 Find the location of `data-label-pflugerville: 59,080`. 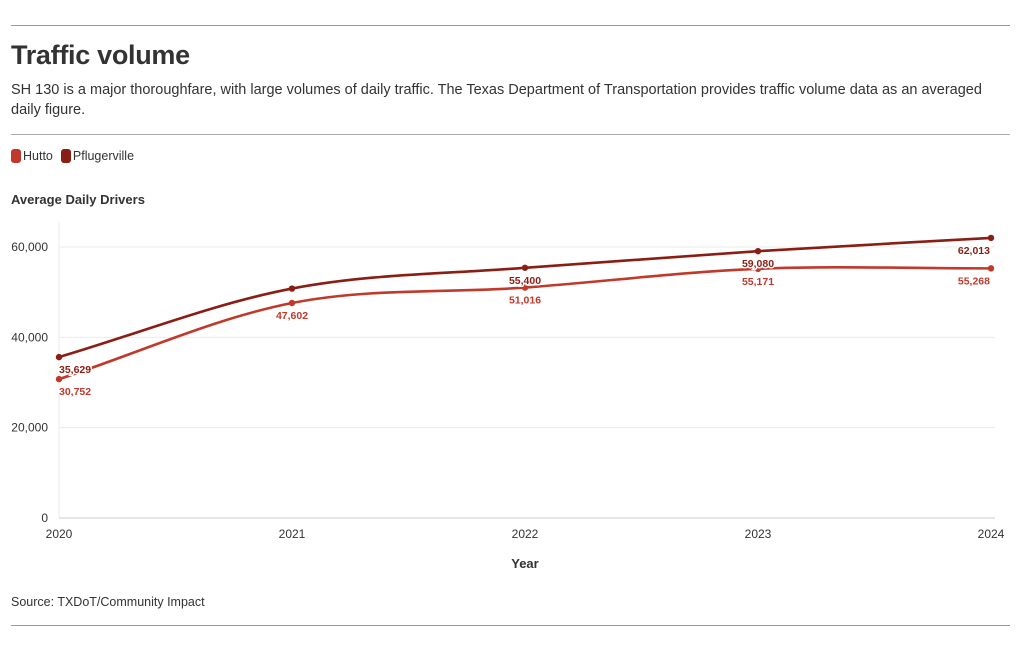

data-label-pflugerville: 59,080 is located at coordinates (758, 264).